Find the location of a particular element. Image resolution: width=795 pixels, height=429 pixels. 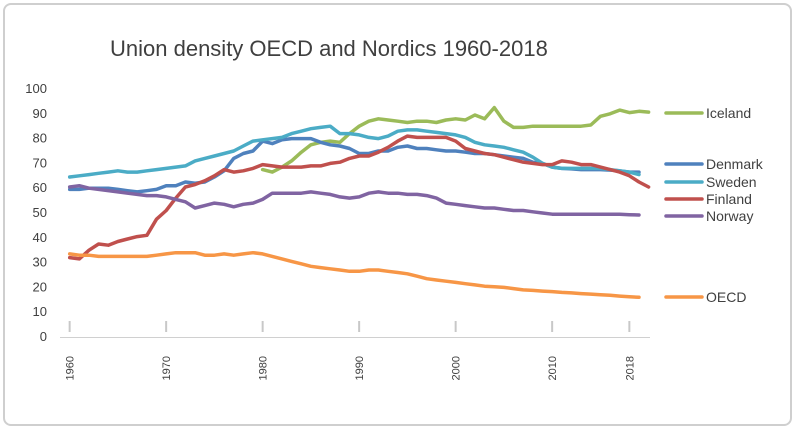

series-line-norway is located at coordinates (354, 200).